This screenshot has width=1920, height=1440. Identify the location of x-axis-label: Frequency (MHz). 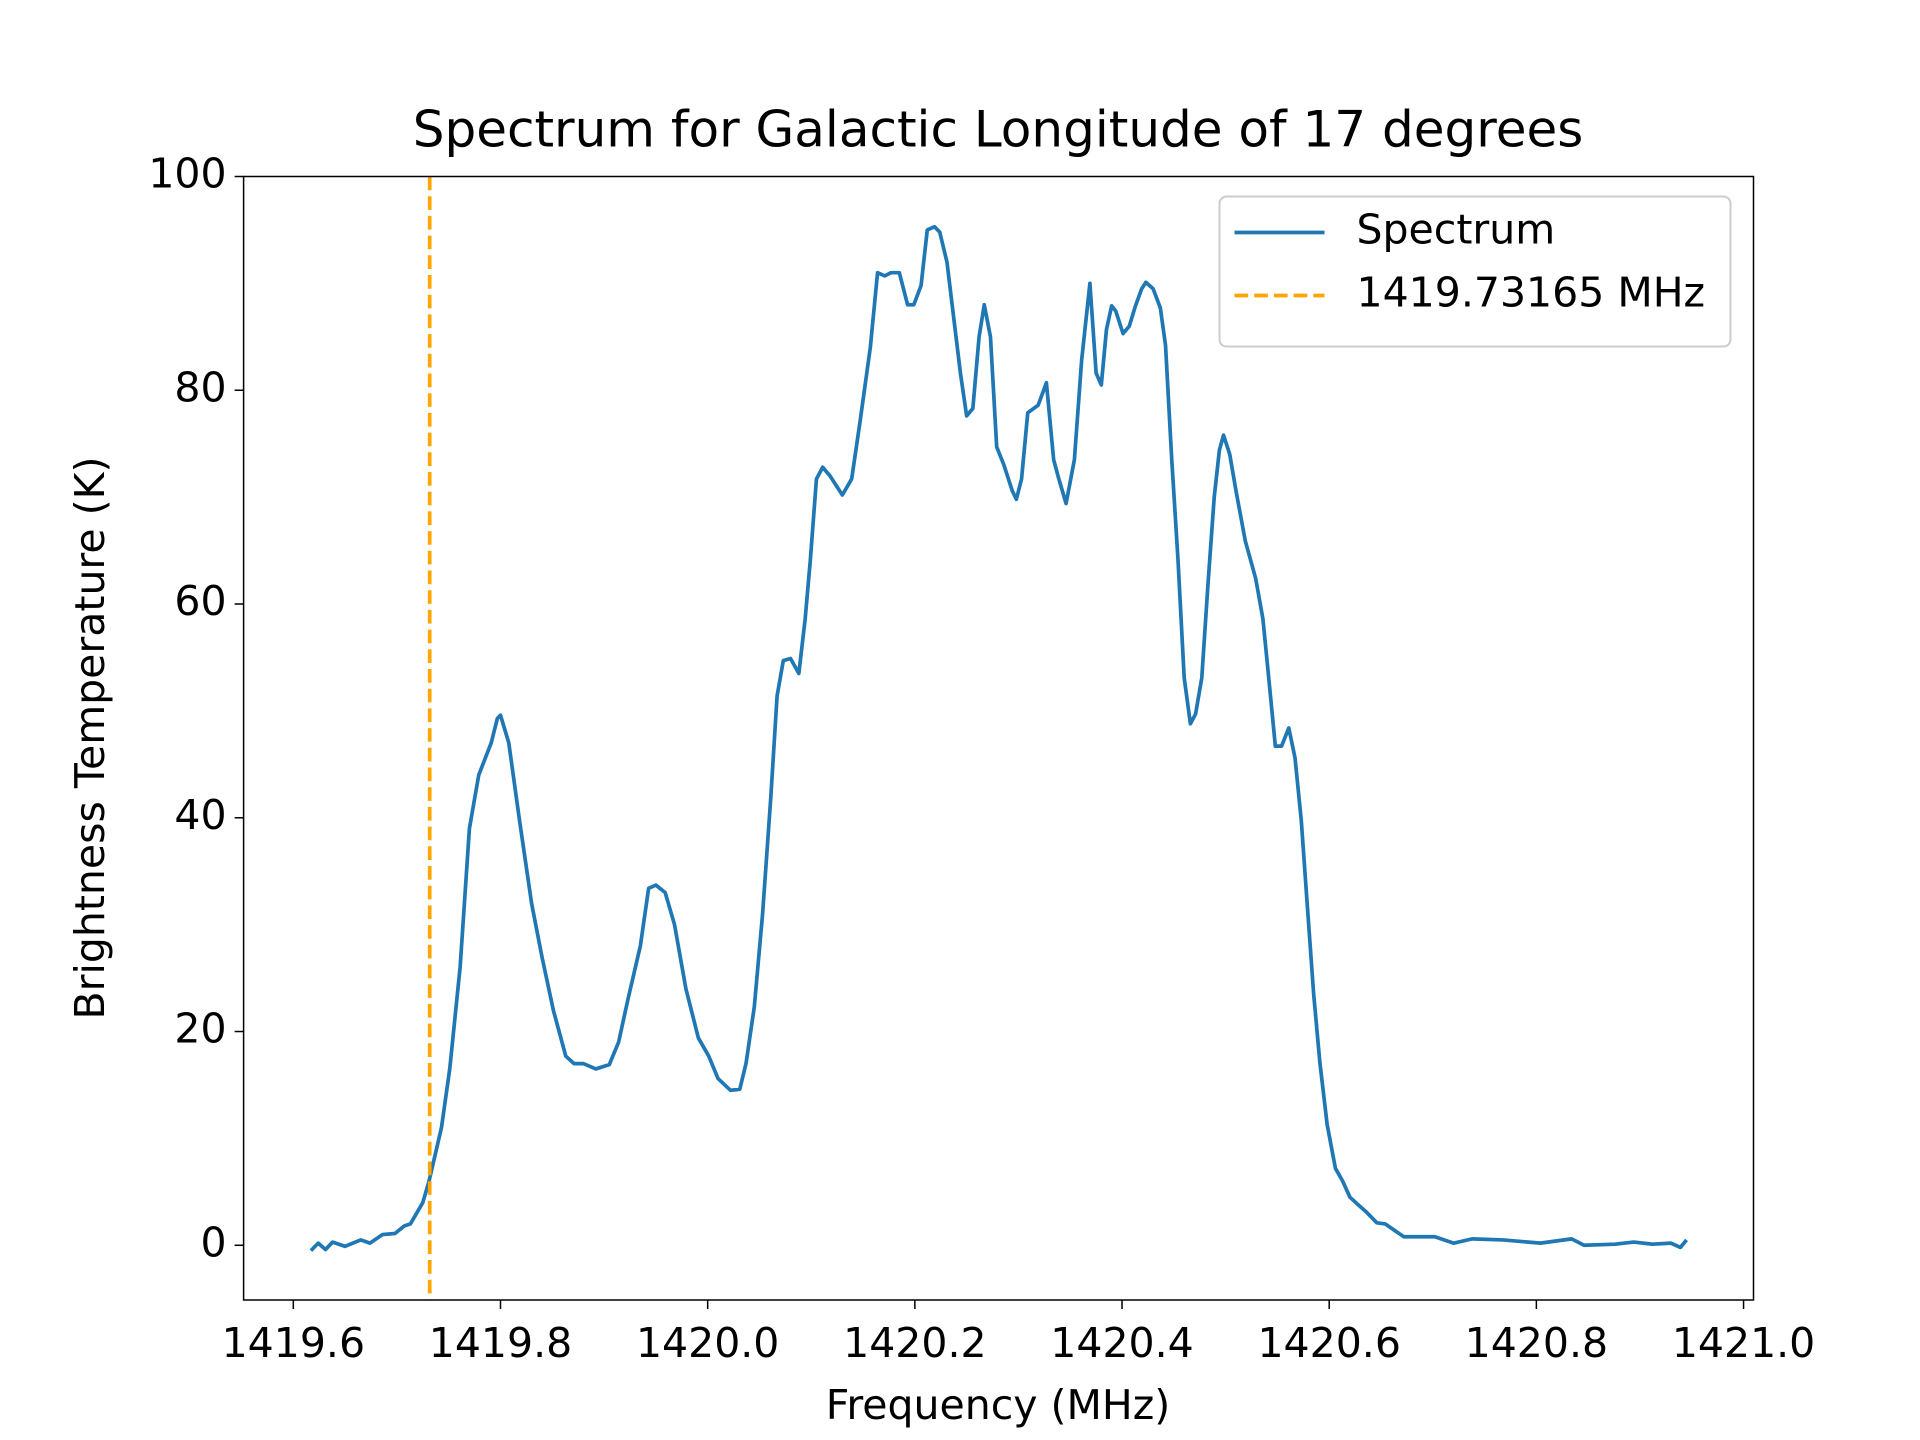
(998, 1405).